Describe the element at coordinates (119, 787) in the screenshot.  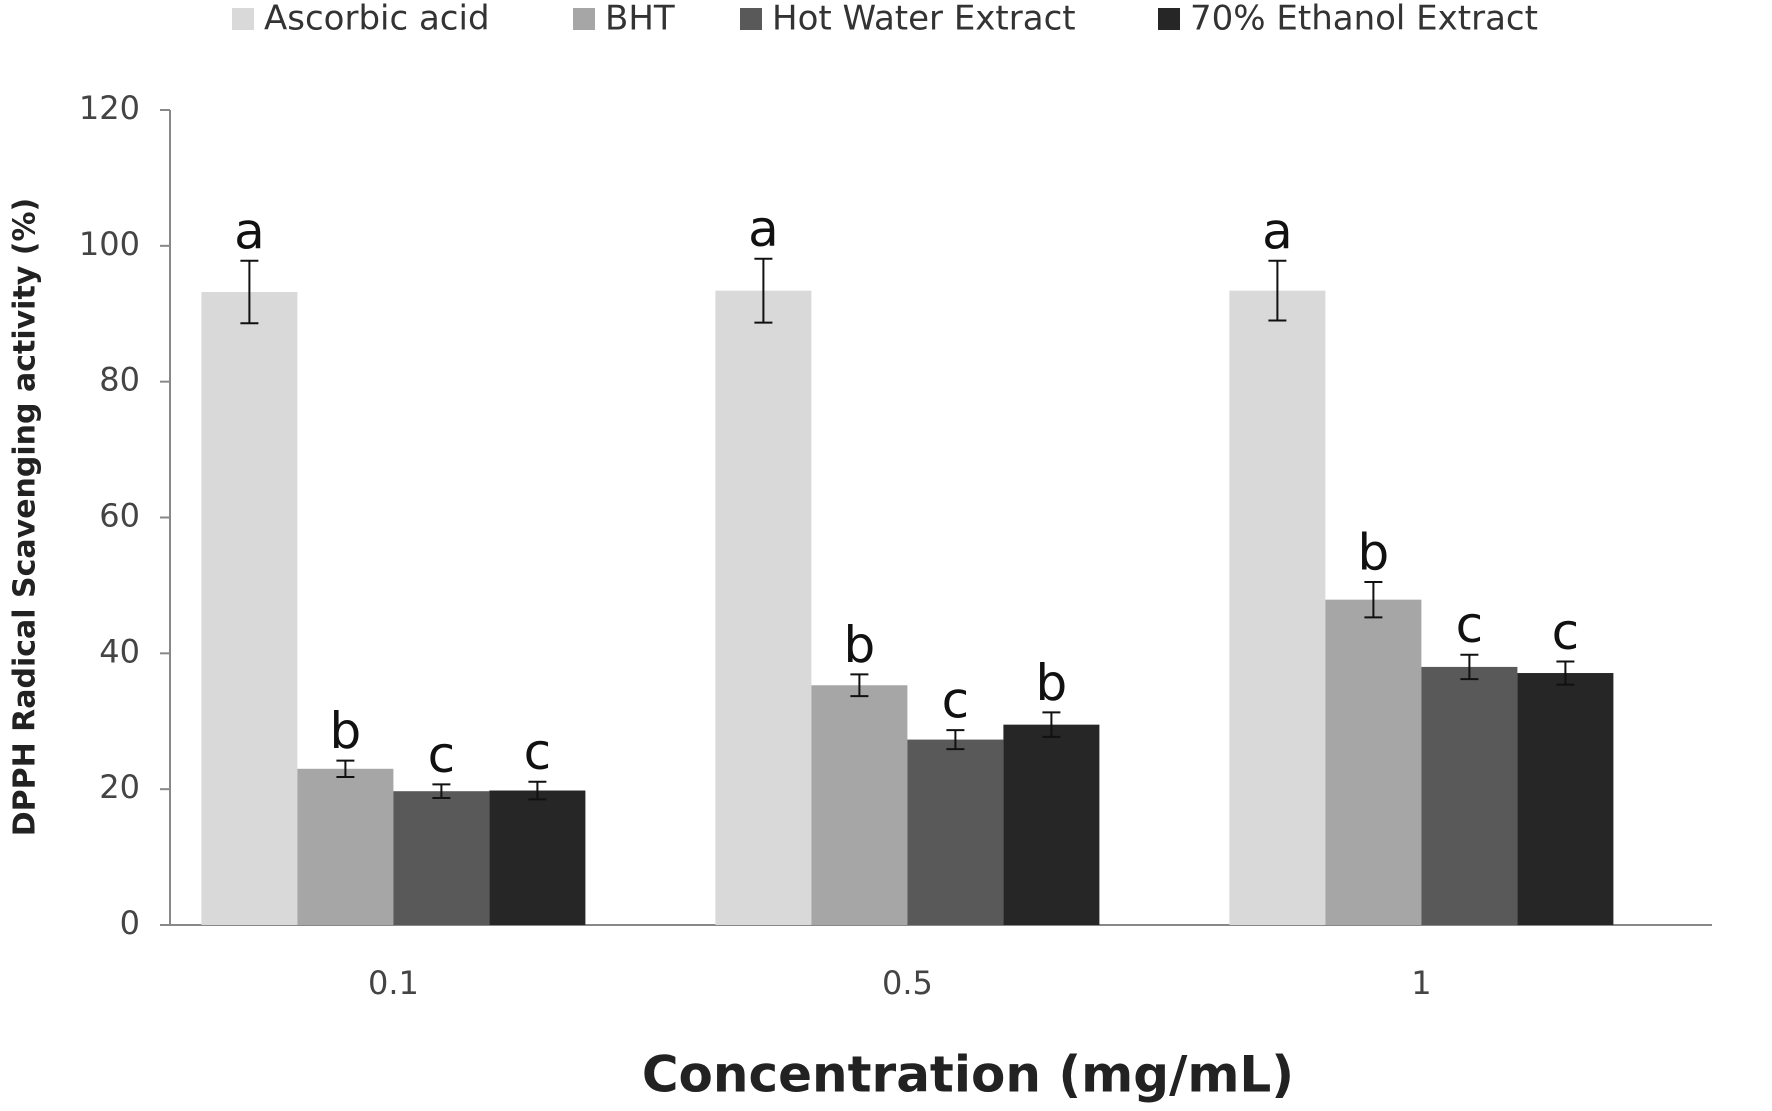
I see `y-tick-label: 20` at that location.